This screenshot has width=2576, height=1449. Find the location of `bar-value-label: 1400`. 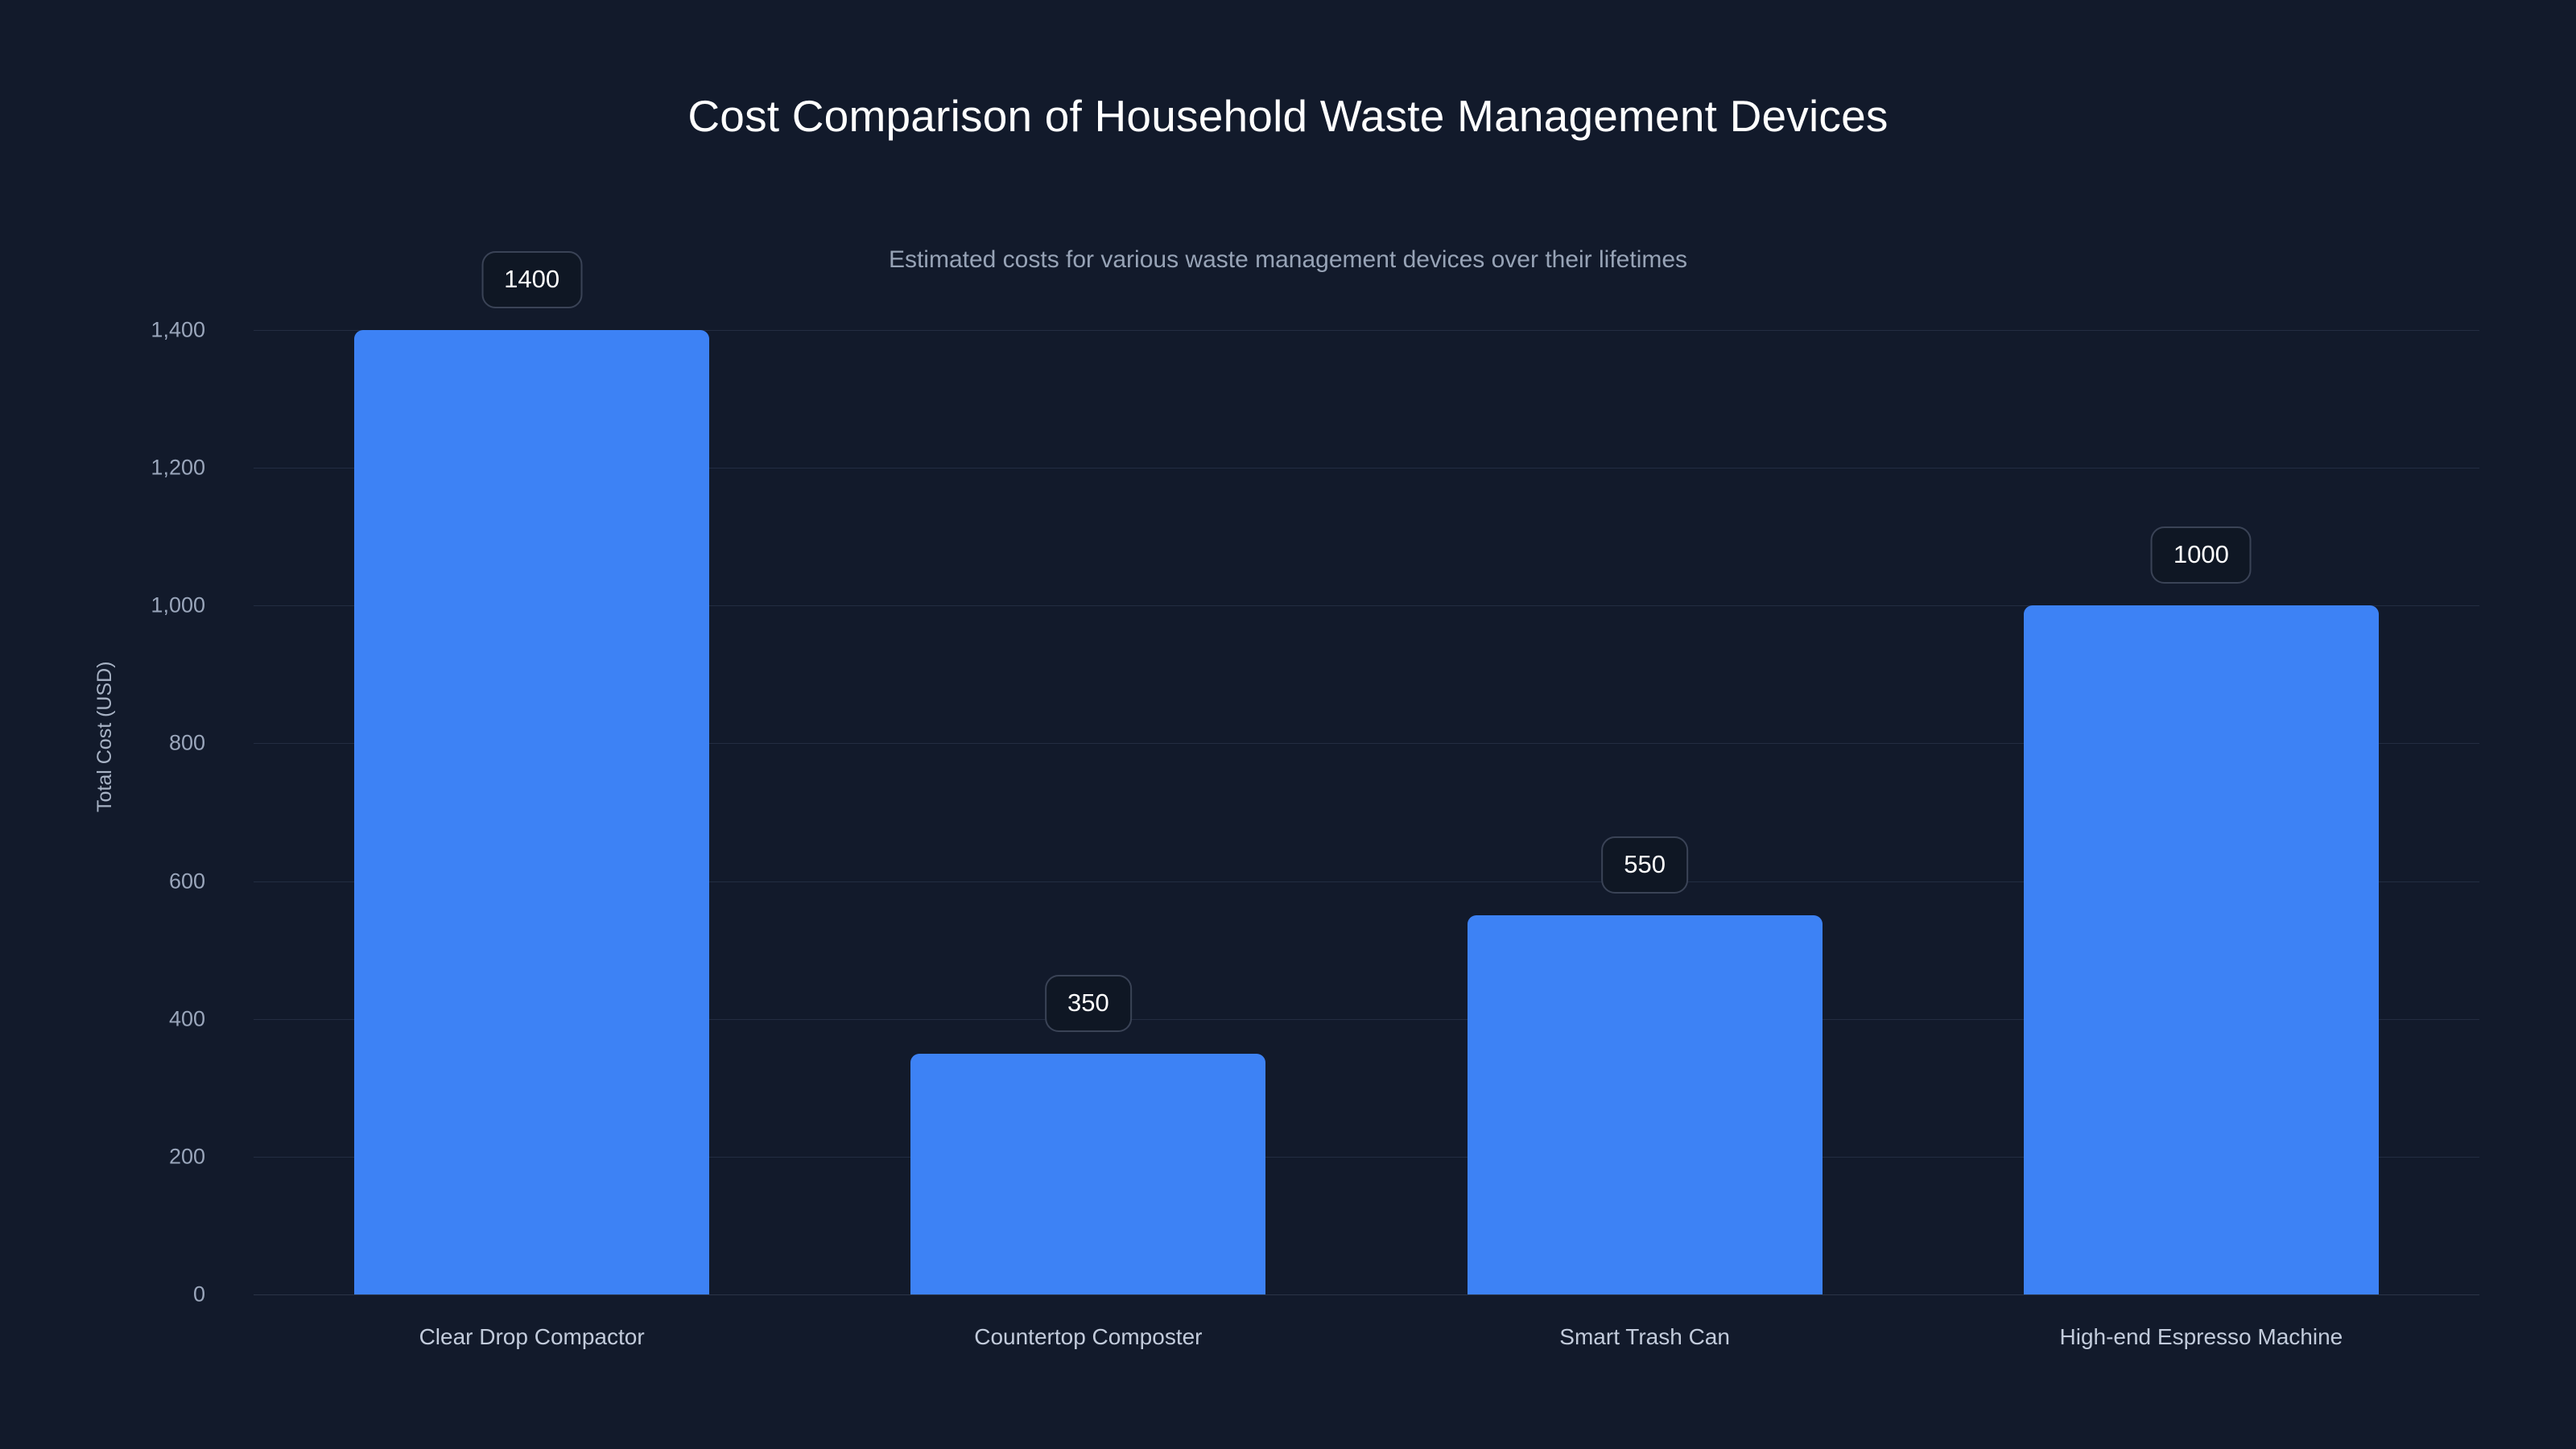

bar-value-label: 1400 is located at coordinates (532, 279).